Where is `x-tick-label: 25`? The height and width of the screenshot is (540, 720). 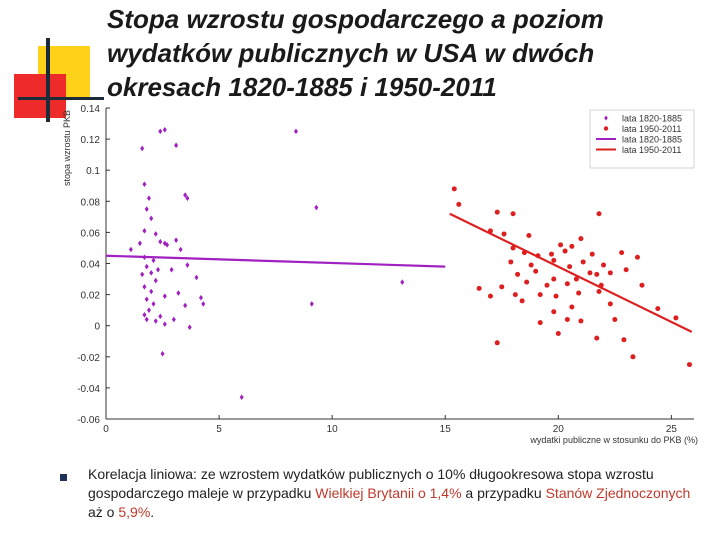
x-tick-label: 25 is located at coordinates (672, 429).